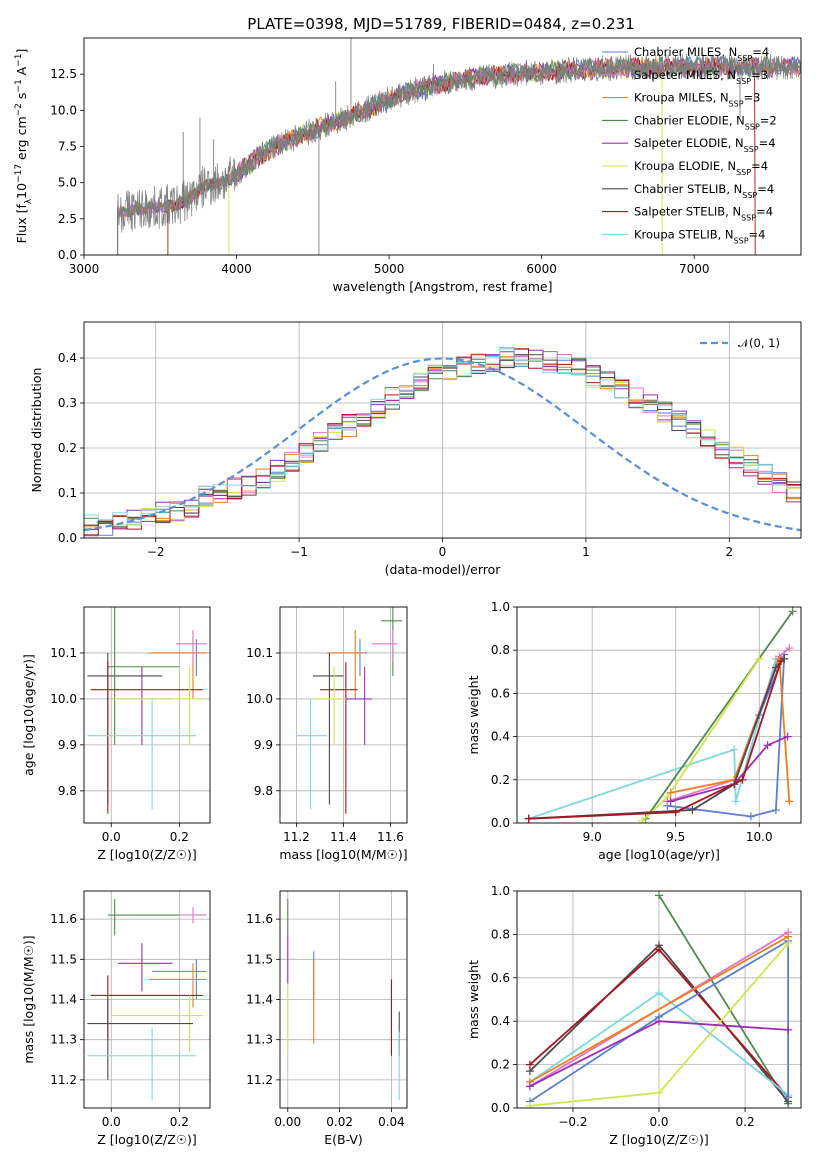  Describe the element at coordinates (67, 403) in the screenshot. I see `y-tick-label: 0.3` at that location.